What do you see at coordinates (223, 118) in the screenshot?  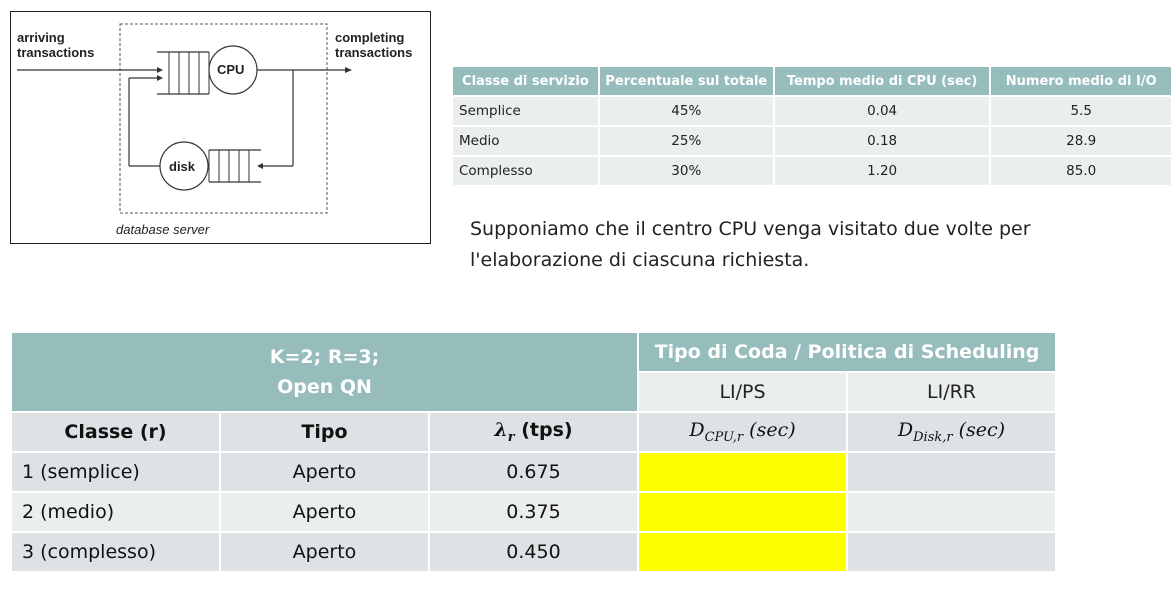 I see `server-boundary` at bounding box center [223, 118].